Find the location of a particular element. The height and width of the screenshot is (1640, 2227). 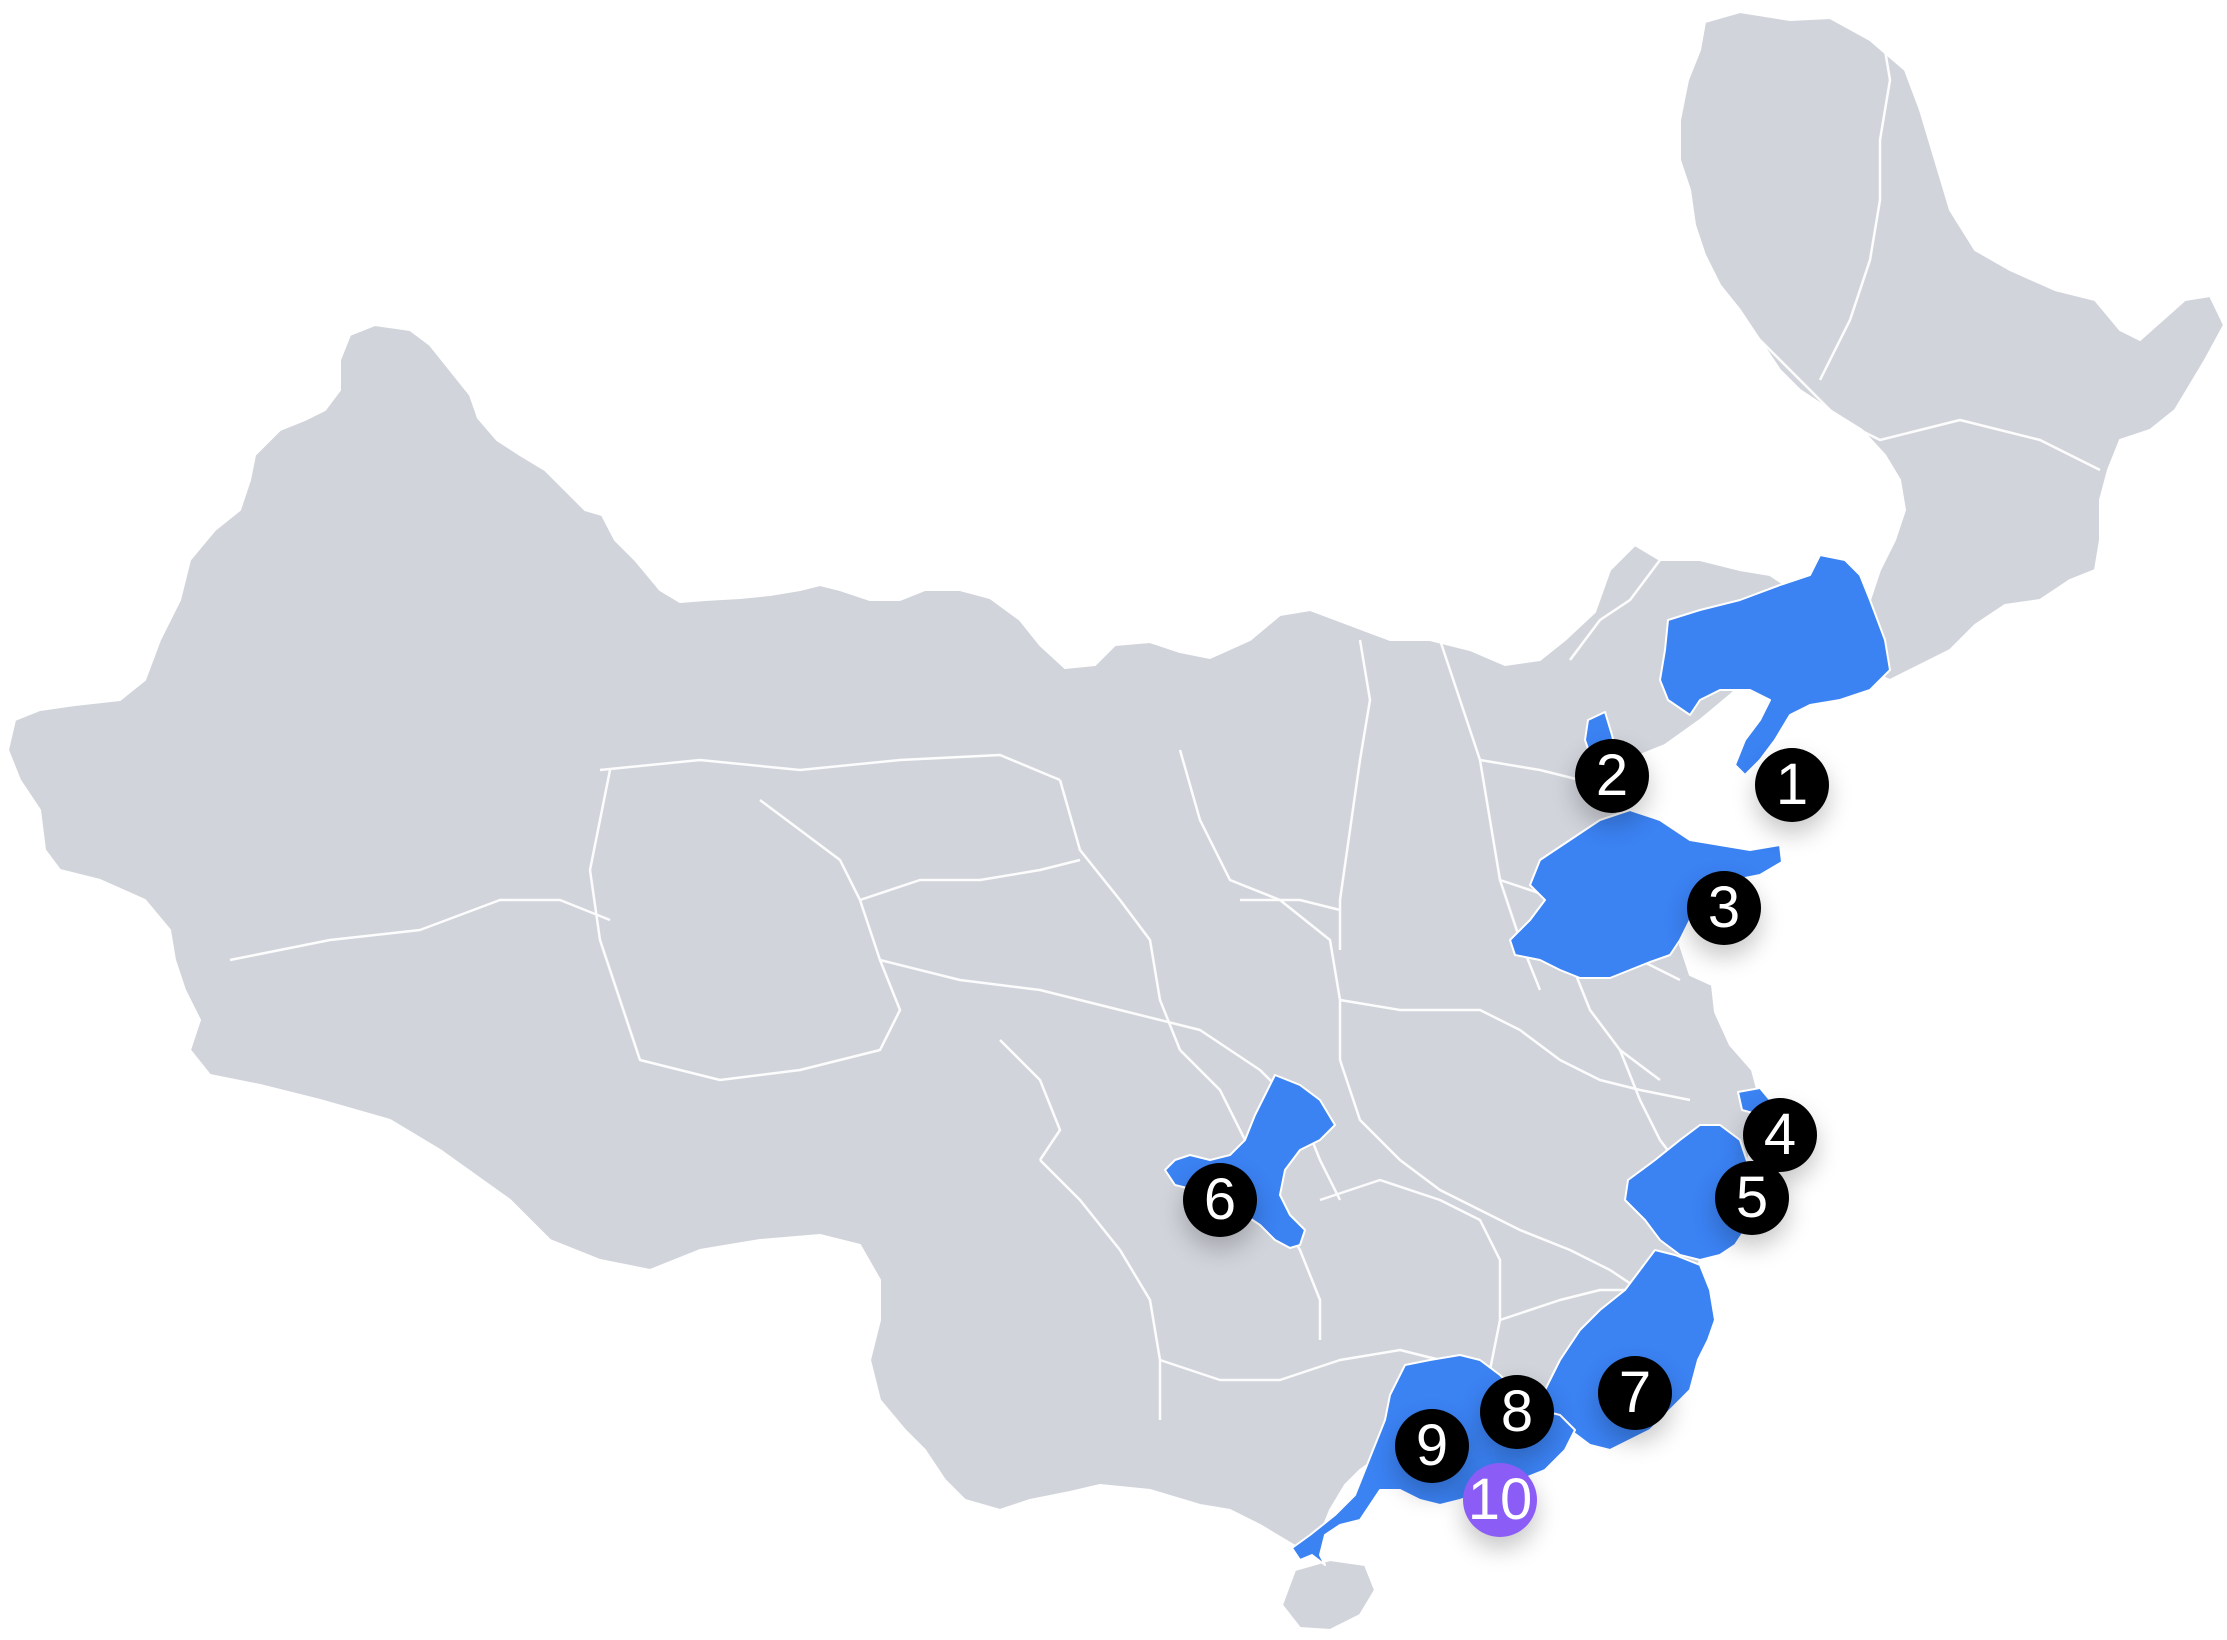

marker-1: 1 is located at coordinates (1792, 785).